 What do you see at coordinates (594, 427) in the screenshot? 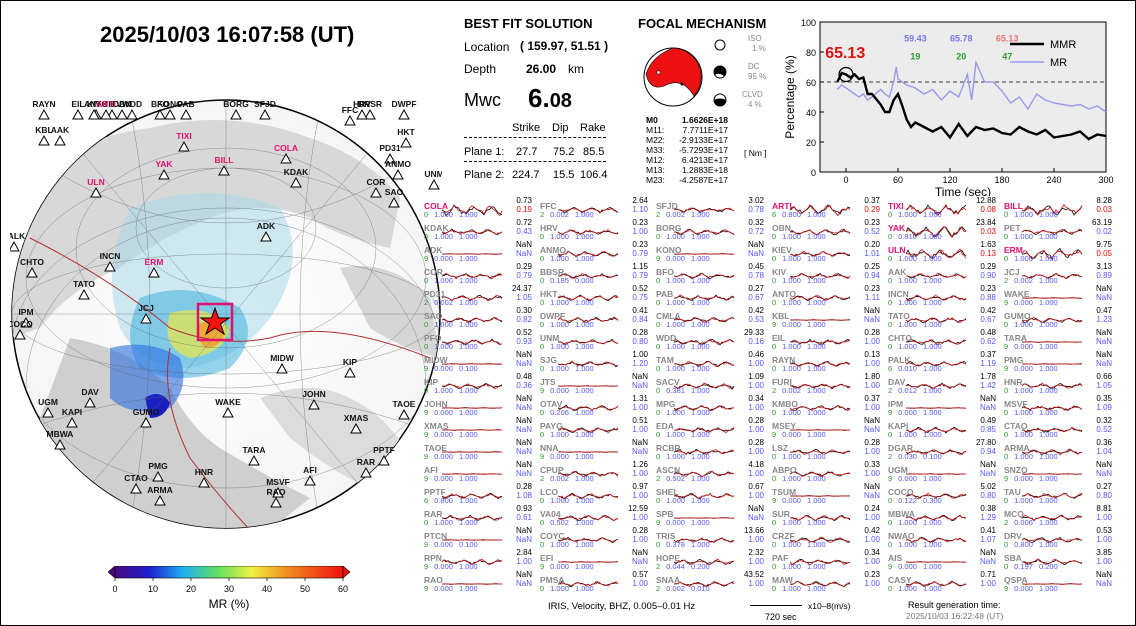
I see `waveform-cell: PAYG 0.51 1.00 0 1.000 1.000` at bounding box center [594, 427].